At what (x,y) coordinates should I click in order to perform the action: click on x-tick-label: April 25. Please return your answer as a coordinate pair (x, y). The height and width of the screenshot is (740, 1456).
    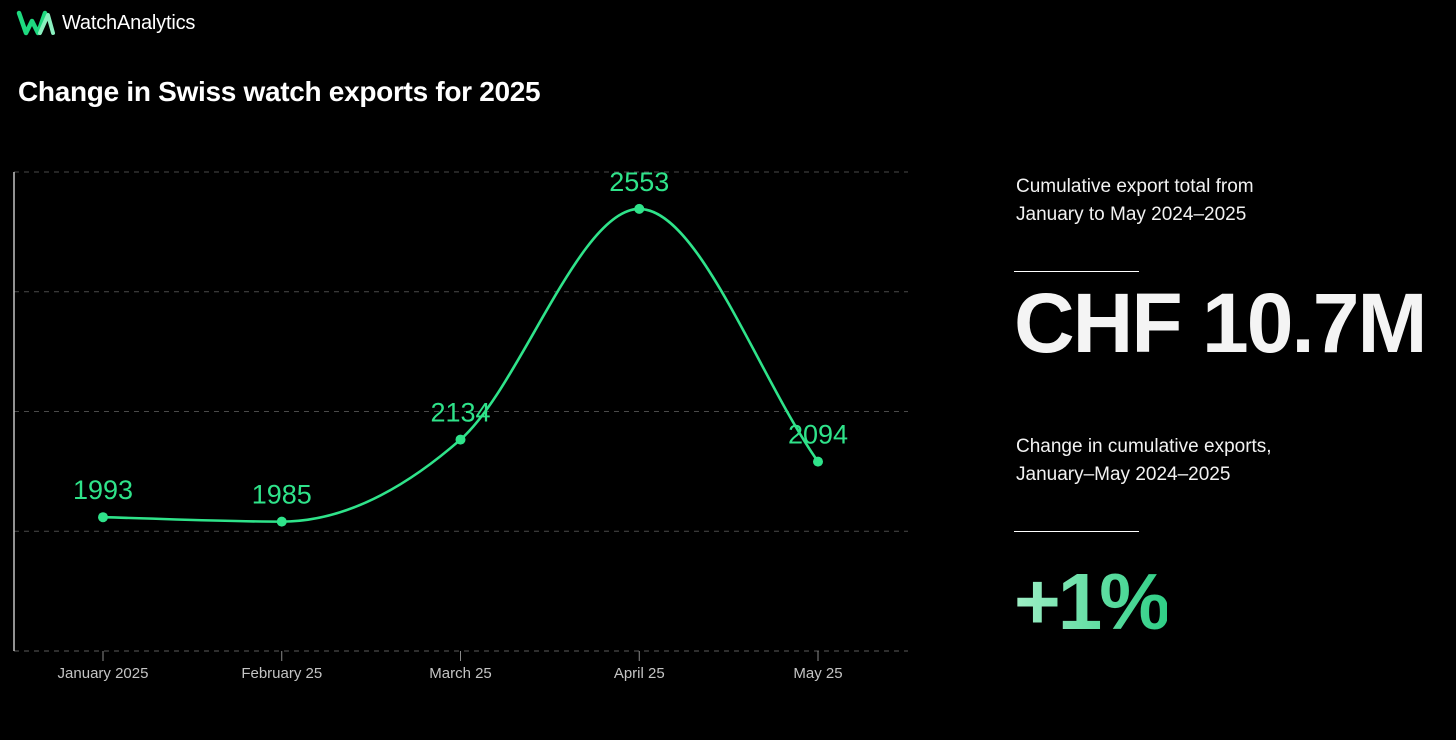
    Looking at the image, I should click on (639, 673).